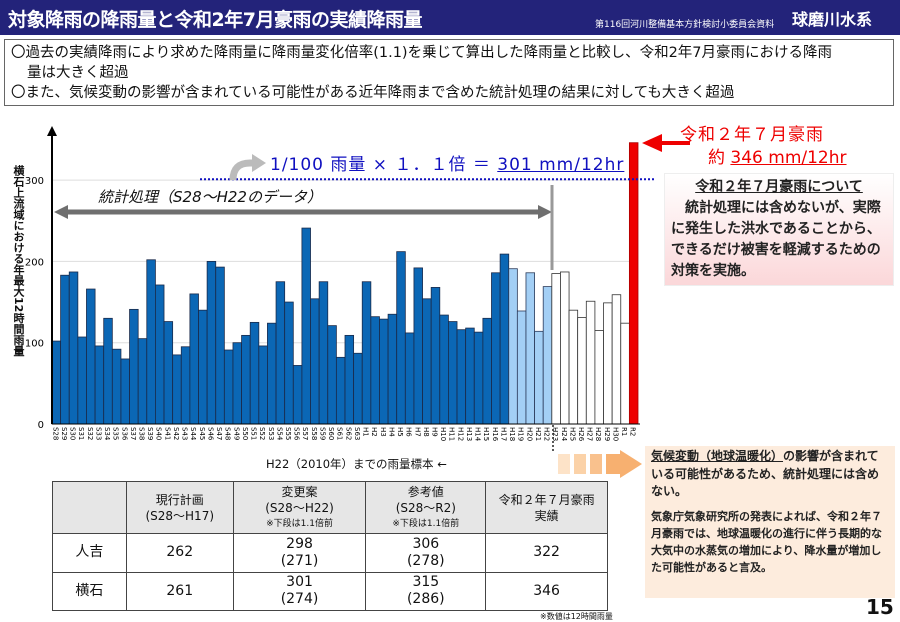  I want to click on basin-label: 球磨川水系, so click(832, 19).